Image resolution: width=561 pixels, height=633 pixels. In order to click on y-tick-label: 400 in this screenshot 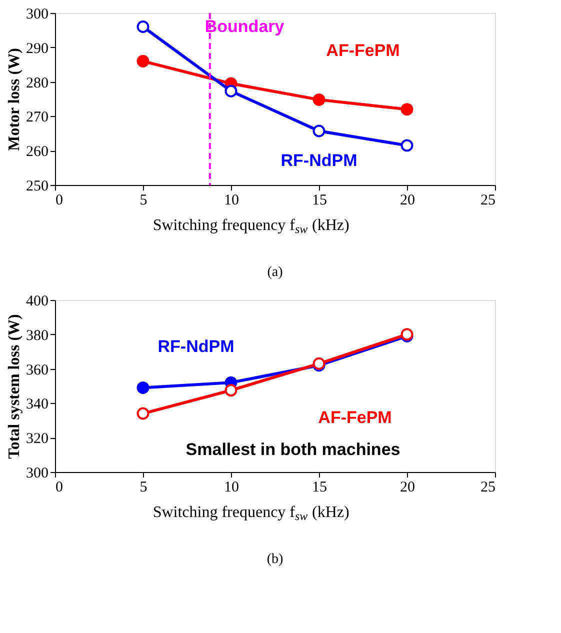, I will do `click(37, 302)`.